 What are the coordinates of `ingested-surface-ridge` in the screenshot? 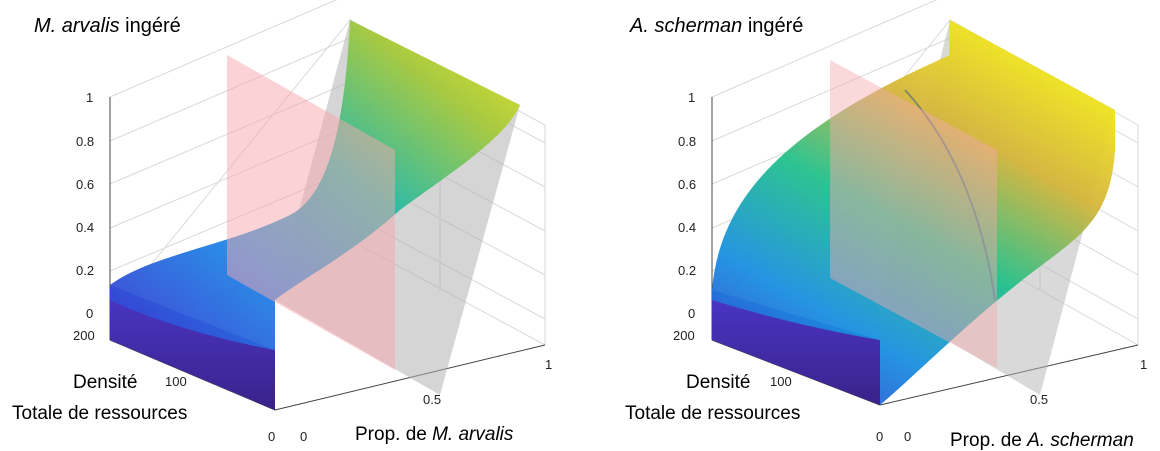 It's located at (950, 195).